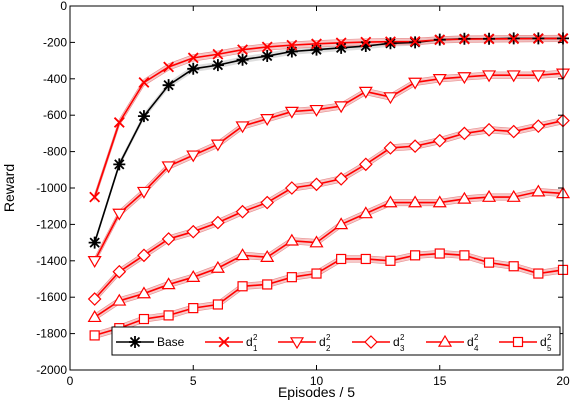 The height and width of the screenshot is (412, 570). I want to click on legend-item: d 2 2, so click(304, 343).